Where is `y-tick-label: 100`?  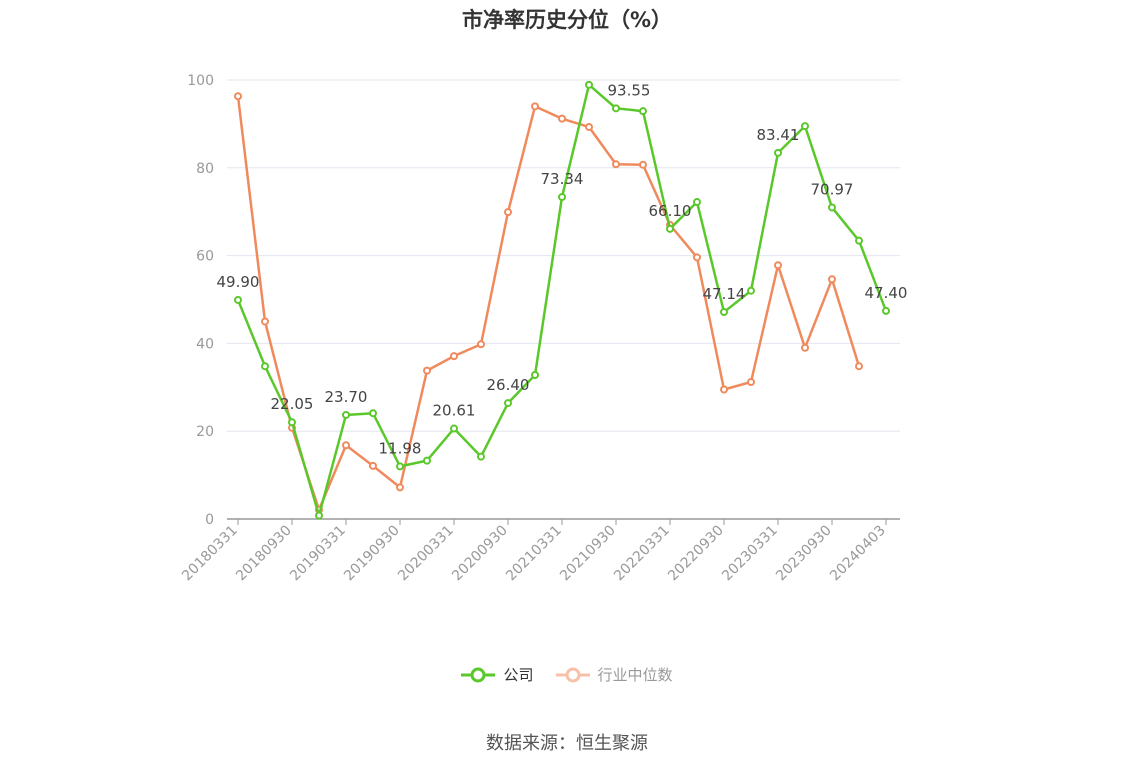
y-tick-label: 100 is located at coordinates (200, 81).